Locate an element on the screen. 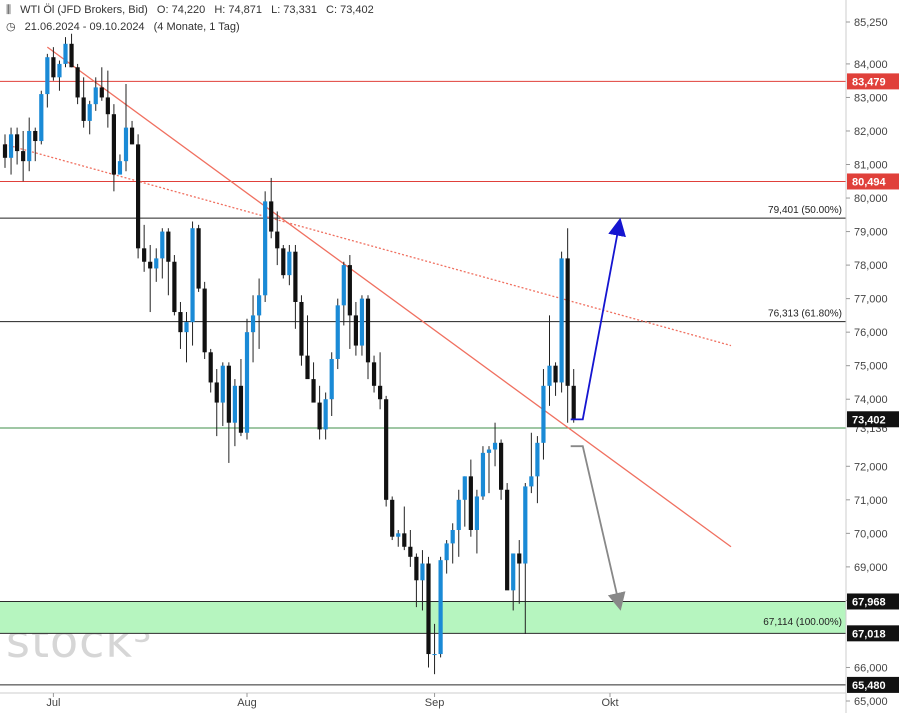 The height and width of the screenshot is (713, 900). current-price-label: 73,402 is located at coordinates (873, 419).